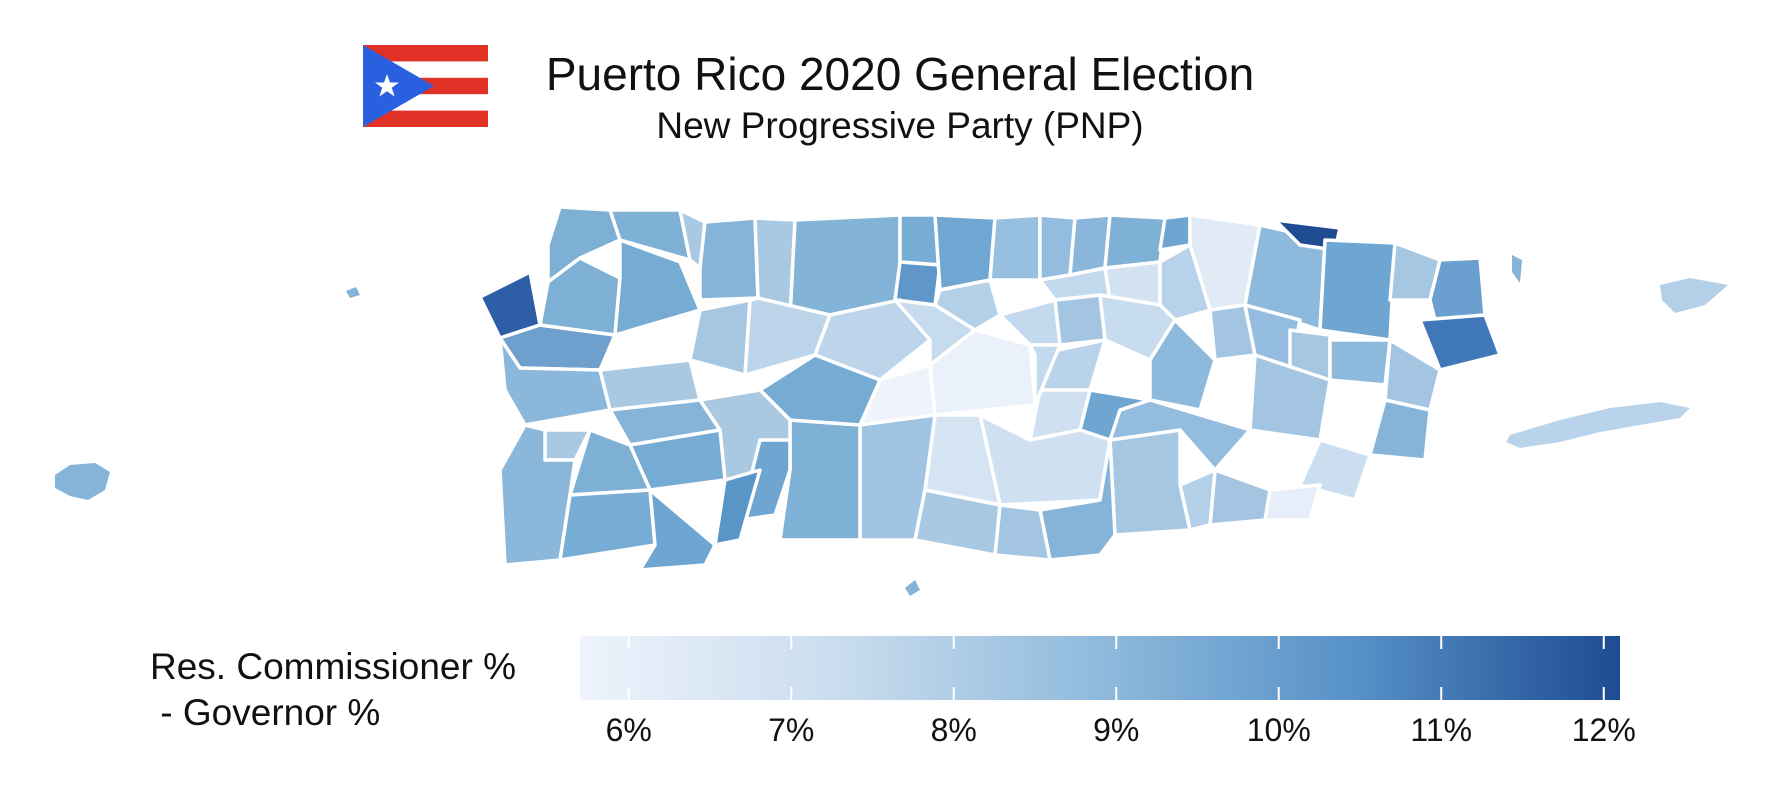  What do you see at coordinates (1441, 730) in the screenshot?
I see `legend-tick-label: 11%` at bounding box center [1441, 730].